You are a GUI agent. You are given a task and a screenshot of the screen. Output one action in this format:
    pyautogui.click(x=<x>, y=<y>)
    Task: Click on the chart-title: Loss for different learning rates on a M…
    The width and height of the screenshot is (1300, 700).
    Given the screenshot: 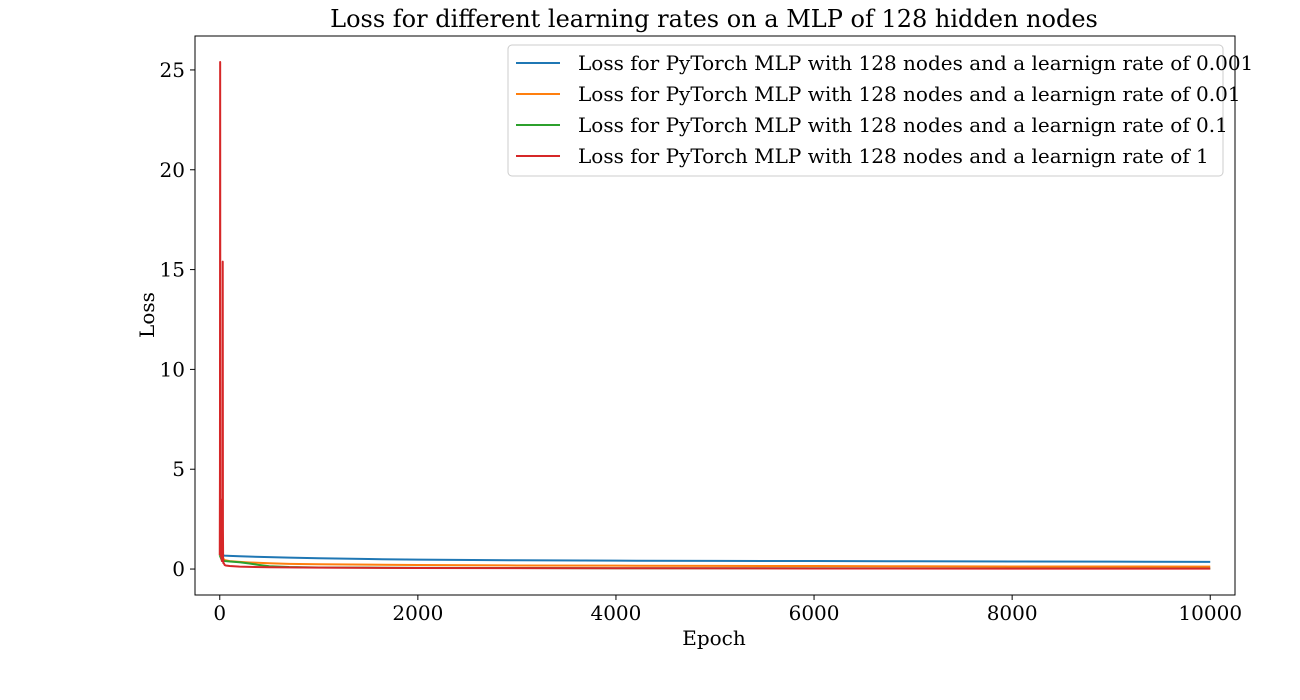 What is the action you would take?
    pyautogui.click(x=714, y=19)
    